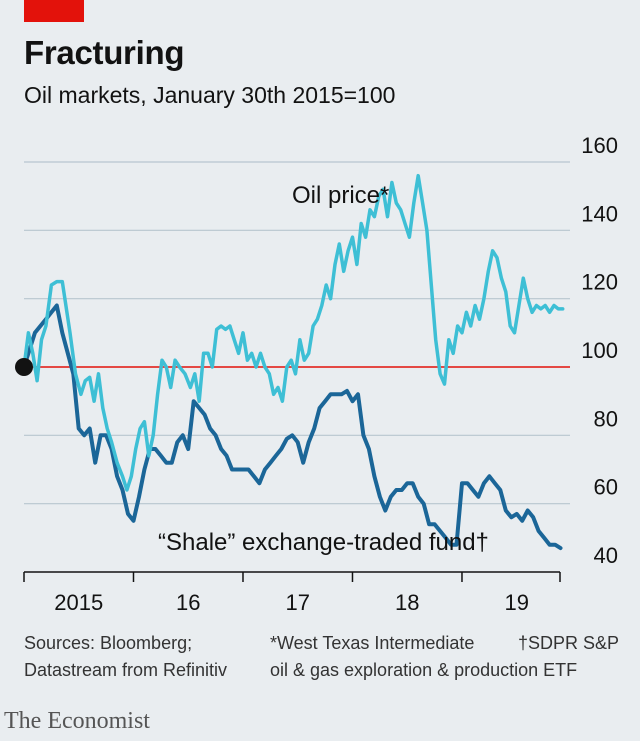 This screenshot has height=741, width=640. I want to click on footnote-oil-line-1: *West Texas Intermediate, so click(372, 643).